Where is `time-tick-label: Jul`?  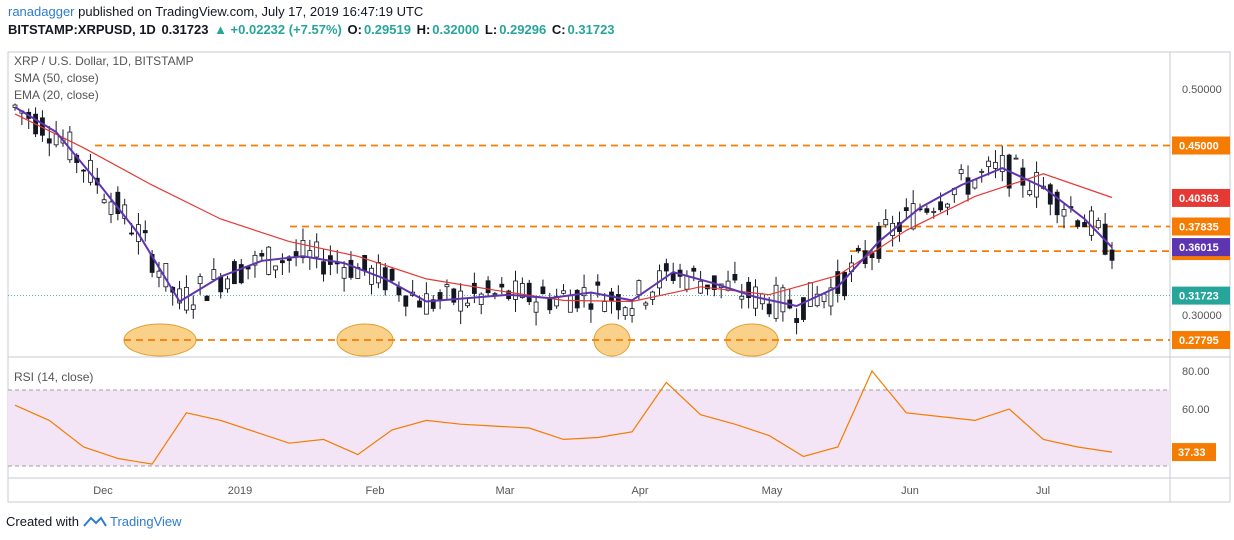
time-tick-label: Jul is located at coordinates (1043, 491).